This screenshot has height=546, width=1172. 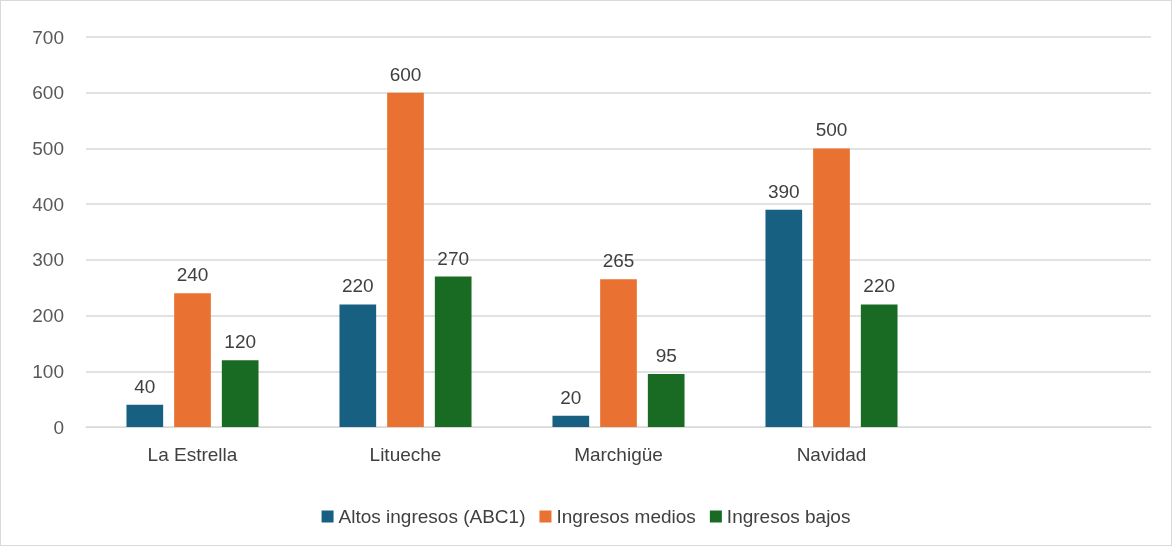 What do you see at coordinates (192, 275) in the screenshot?
I see `data-label: 240` at bounding box center [192, 275].